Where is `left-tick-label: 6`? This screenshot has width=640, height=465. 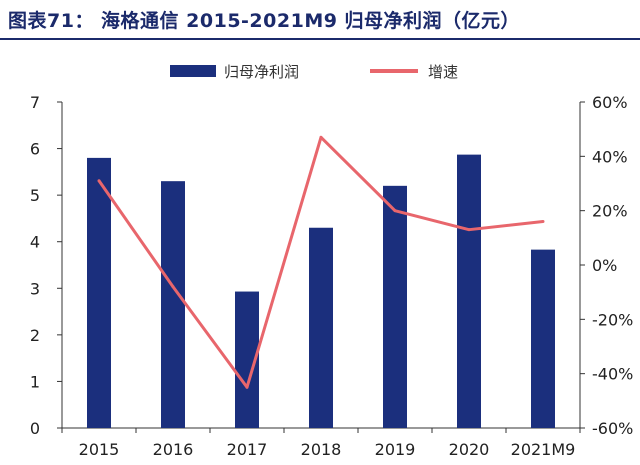
left-tick-label: 6 is located at coordinates (35, 149).